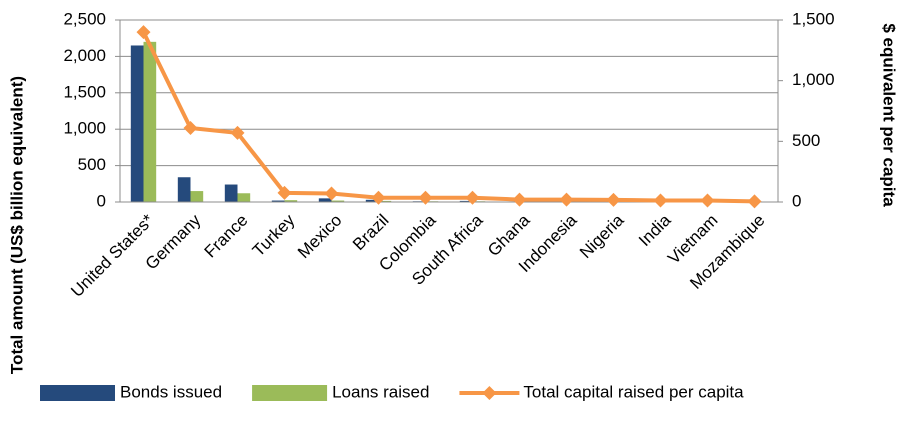 The height and width of the screenshot is (442, 902). Describe the element at coordinates (813, 18) in the screenshot. I see `y2-tick-label: 1,500` at that location.